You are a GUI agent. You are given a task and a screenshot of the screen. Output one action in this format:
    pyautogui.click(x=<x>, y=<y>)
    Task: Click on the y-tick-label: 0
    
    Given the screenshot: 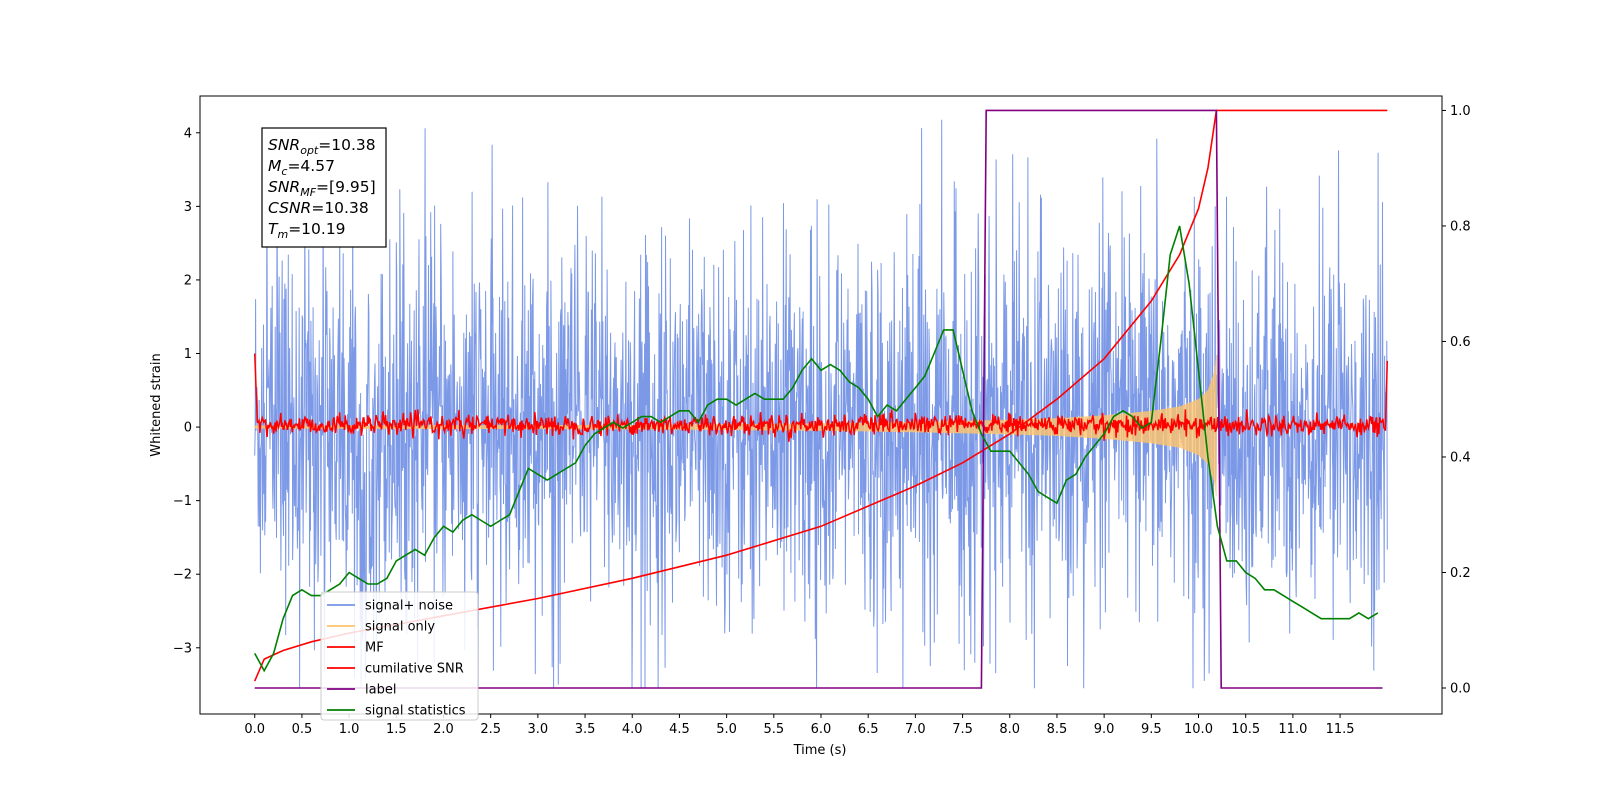 What is the action you would take?
    pyautogui.click(x=188, y=428)
    